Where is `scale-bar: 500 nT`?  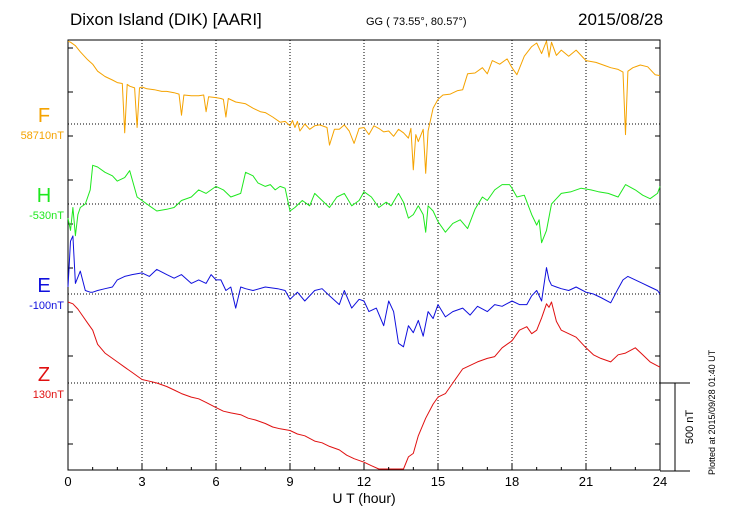
scale-bar: 500 nT is located at coordinates (678, 427).